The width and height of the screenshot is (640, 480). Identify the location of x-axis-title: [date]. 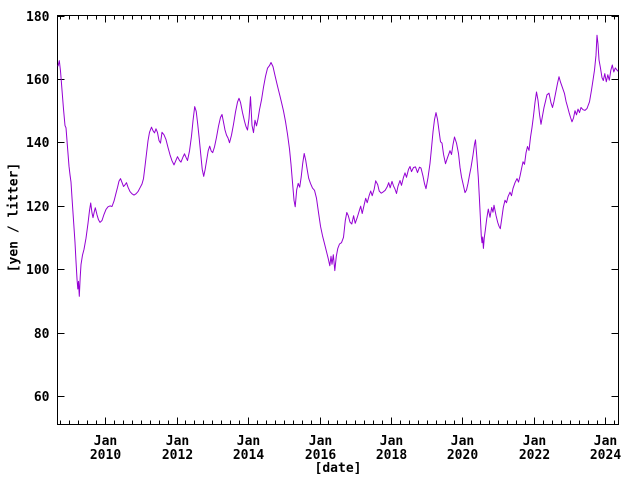
(338, 468).